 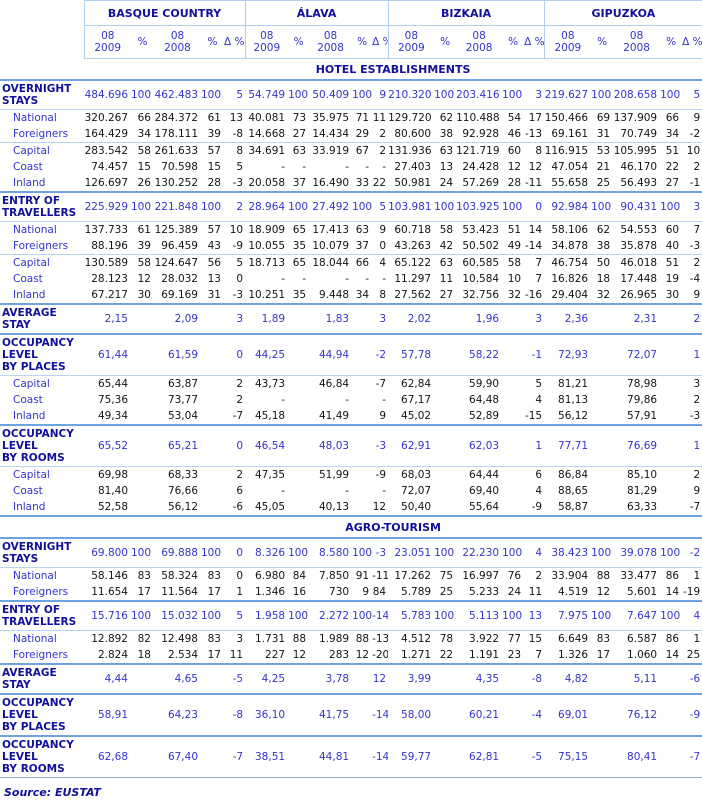 What do you see at coordinates (672, 246) in the screenshot?
I see `data-cell: 40` at bounding box center [672, 246].